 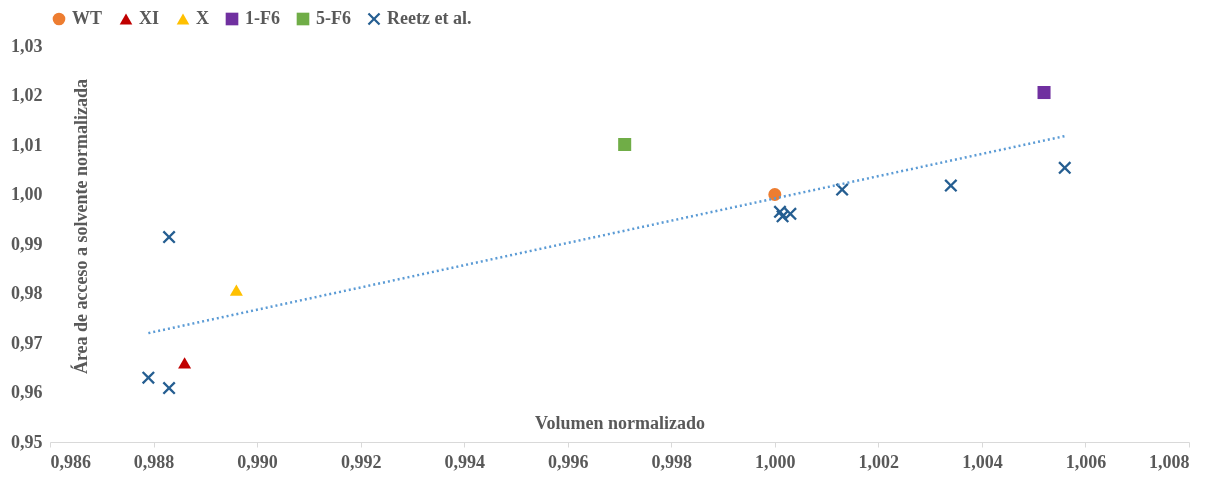 What do you see at coordinates (568, 461) in the screenshot?
I see `x-tick-label: 0,996` at bounding box center [568, 461].